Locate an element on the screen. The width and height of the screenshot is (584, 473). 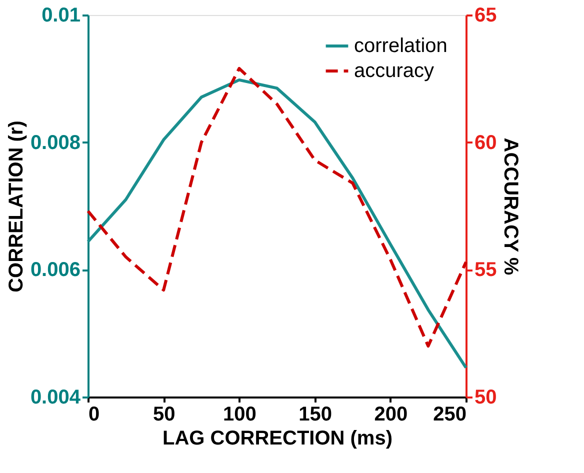
y2-tick-label: 60 is located at coordinates (485, 143).